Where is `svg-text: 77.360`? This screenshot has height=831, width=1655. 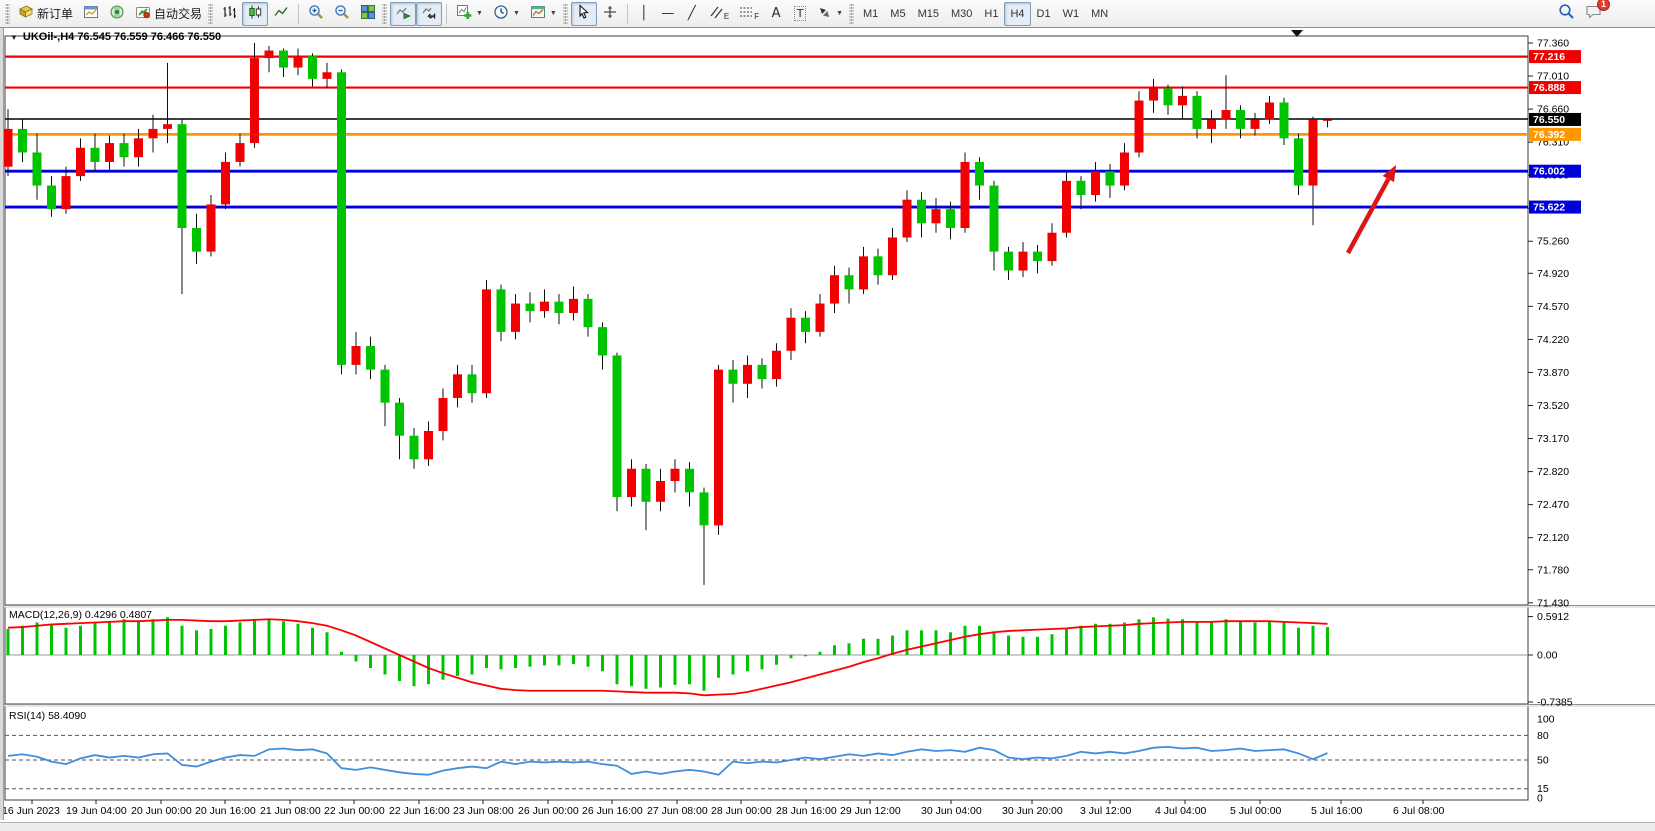
svg-text: 77.360 is located at coordinates (1553, 44).